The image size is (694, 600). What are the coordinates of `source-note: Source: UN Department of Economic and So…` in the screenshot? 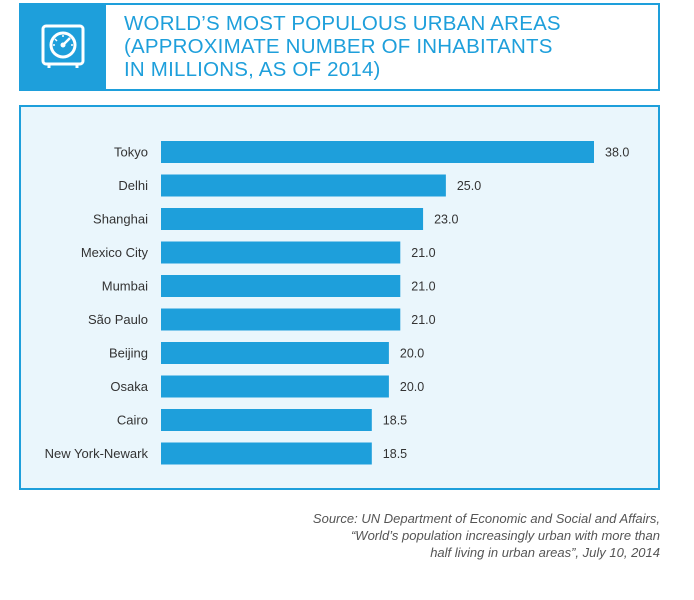 It's located at (425, 535).